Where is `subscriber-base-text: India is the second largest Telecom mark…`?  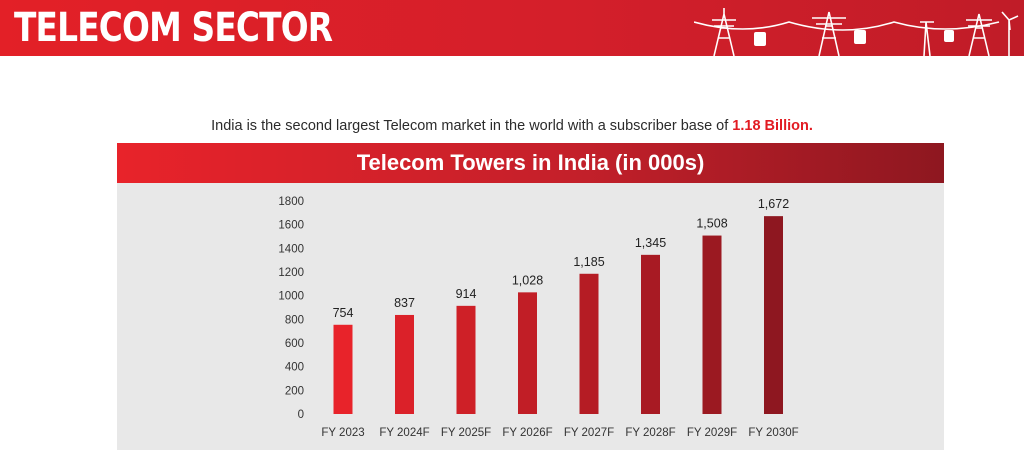 subscriber-base-text: India is the second largest Telecom mark… is located at coordinates (512, 126).